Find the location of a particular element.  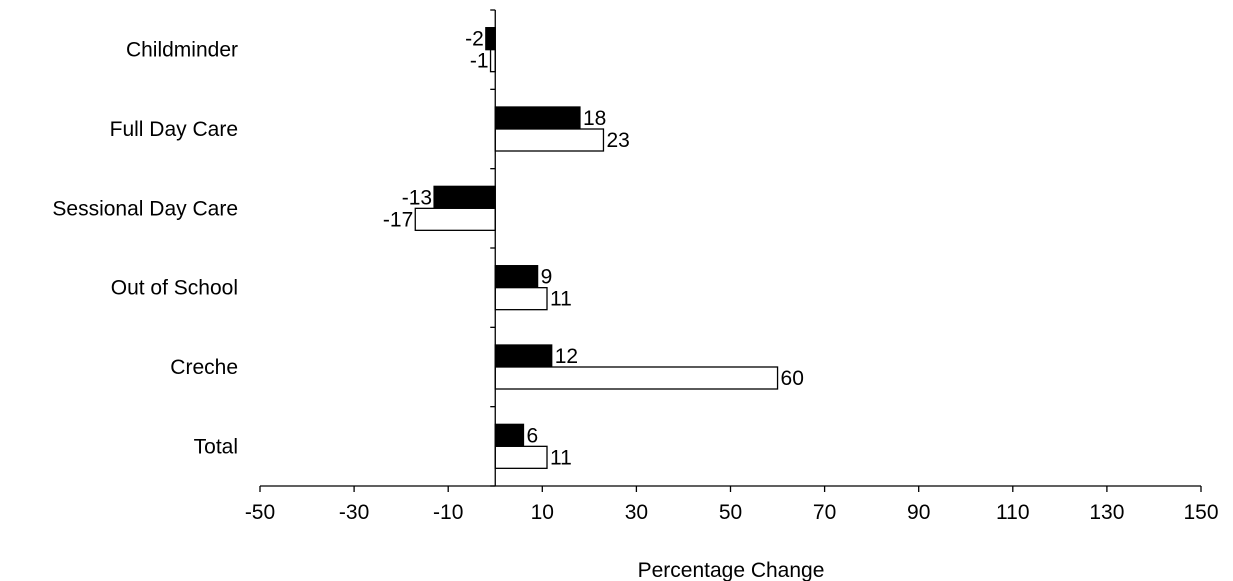

x-tick-label: -50 is located at coordinates (260, 512).